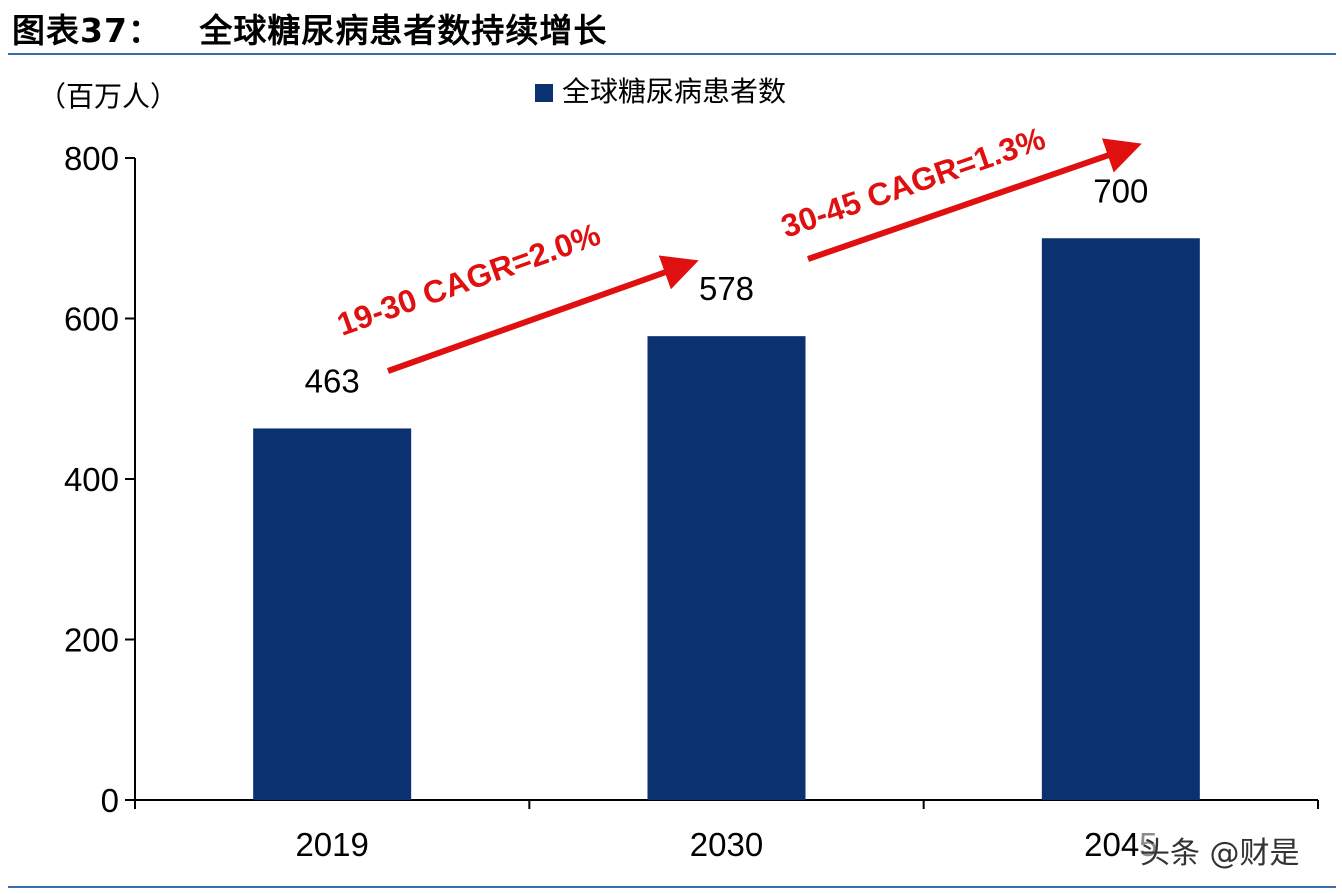 The height and width of the screenshot is (894, 1342). What do you see at coordinates (332, 380) in the screenshot?
I see `data-label-2019: 463` at bounding box center [332, 380].